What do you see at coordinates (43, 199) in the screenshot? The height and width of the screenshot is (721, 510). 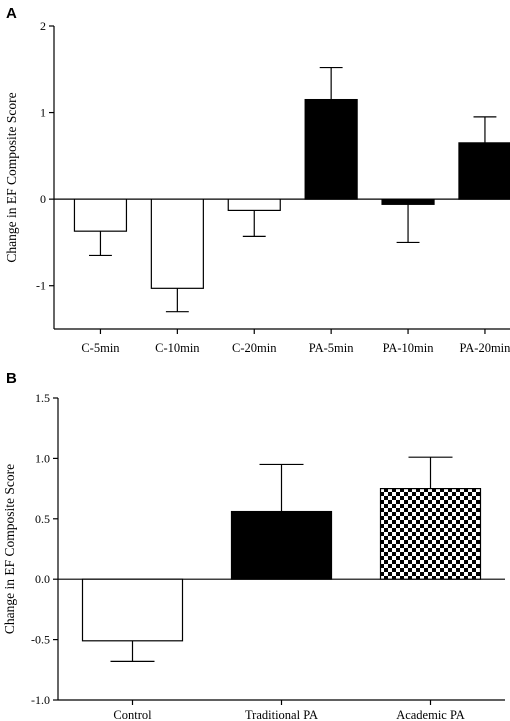 I see `panel-a-y-tick-label: 0` at bounding box center [43, 199].